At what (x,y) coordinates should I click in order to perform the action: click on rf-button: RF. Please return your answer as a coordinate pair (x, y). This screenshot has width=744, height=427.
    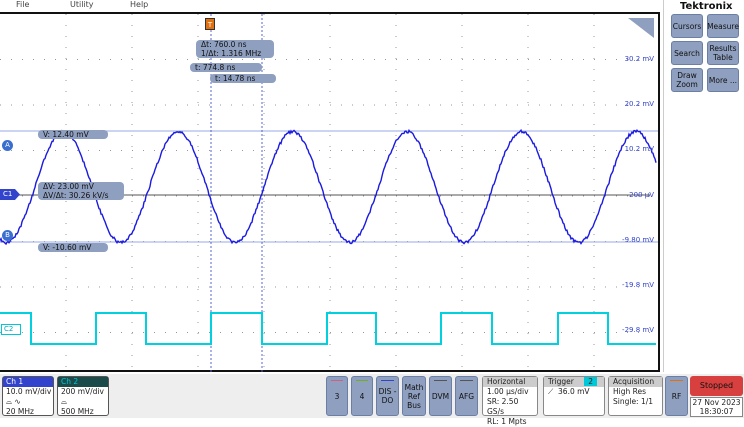
    Looking at the image, I should click on (676, 396).